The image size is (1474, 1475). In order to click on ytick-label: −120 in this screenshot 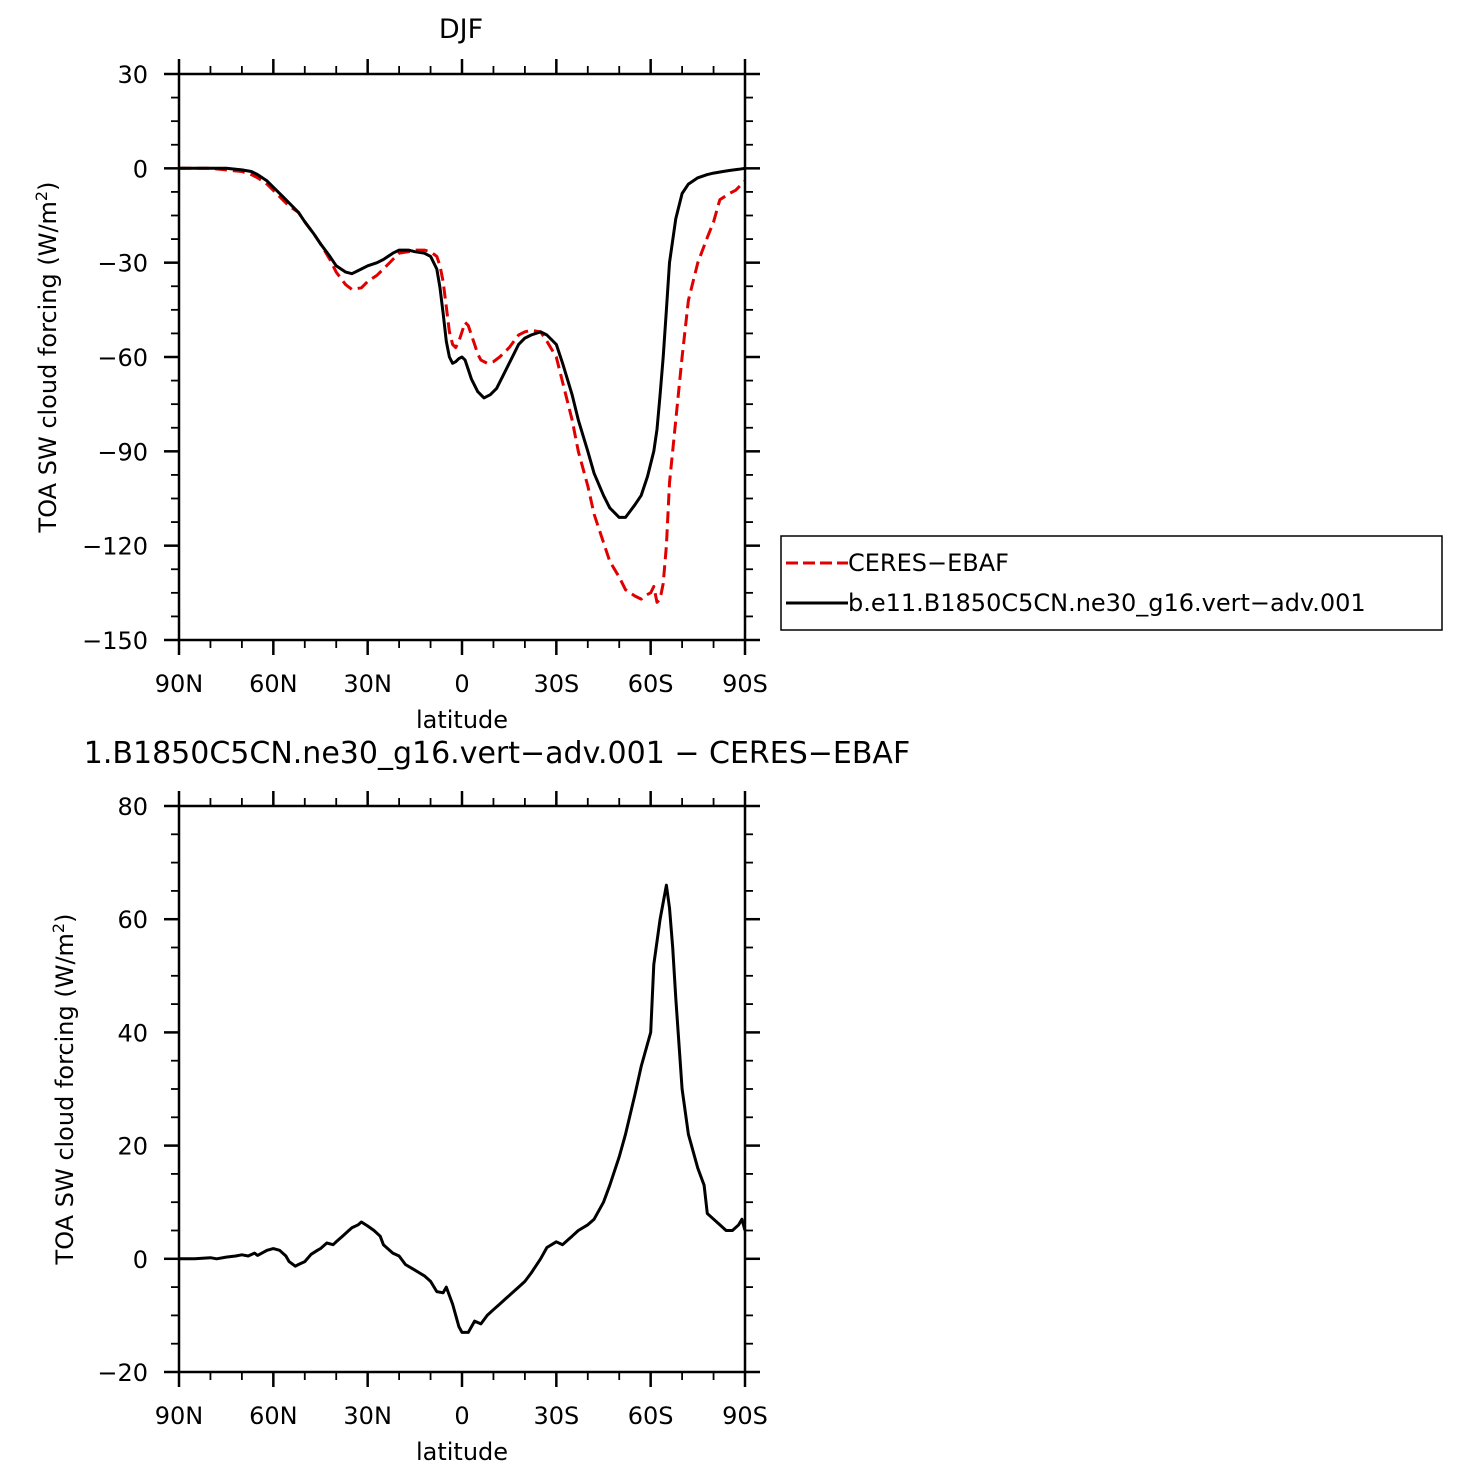, I will do `click(115, 547)`.